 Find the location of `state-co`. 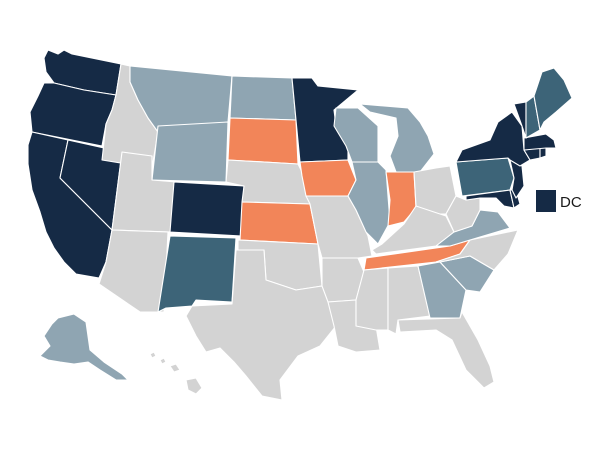

state-co is located at coordinates (207, 209).